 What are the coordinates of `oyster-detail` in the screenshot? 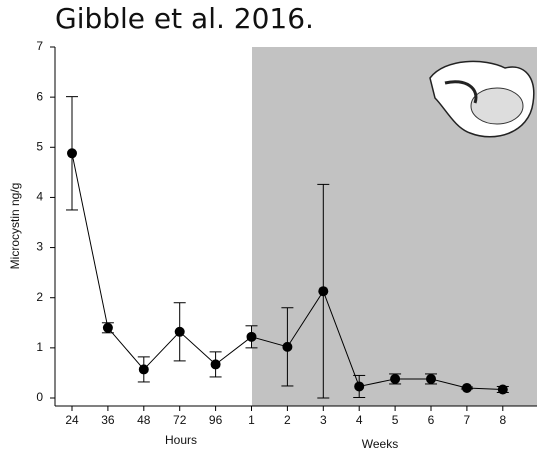 It's located at (461, 92).